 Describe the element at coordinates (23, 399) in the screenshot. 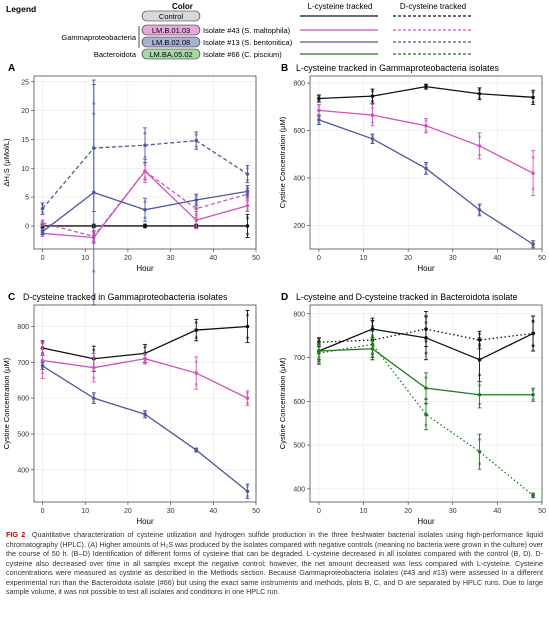

I see `y-tick-label: 600` at that location.